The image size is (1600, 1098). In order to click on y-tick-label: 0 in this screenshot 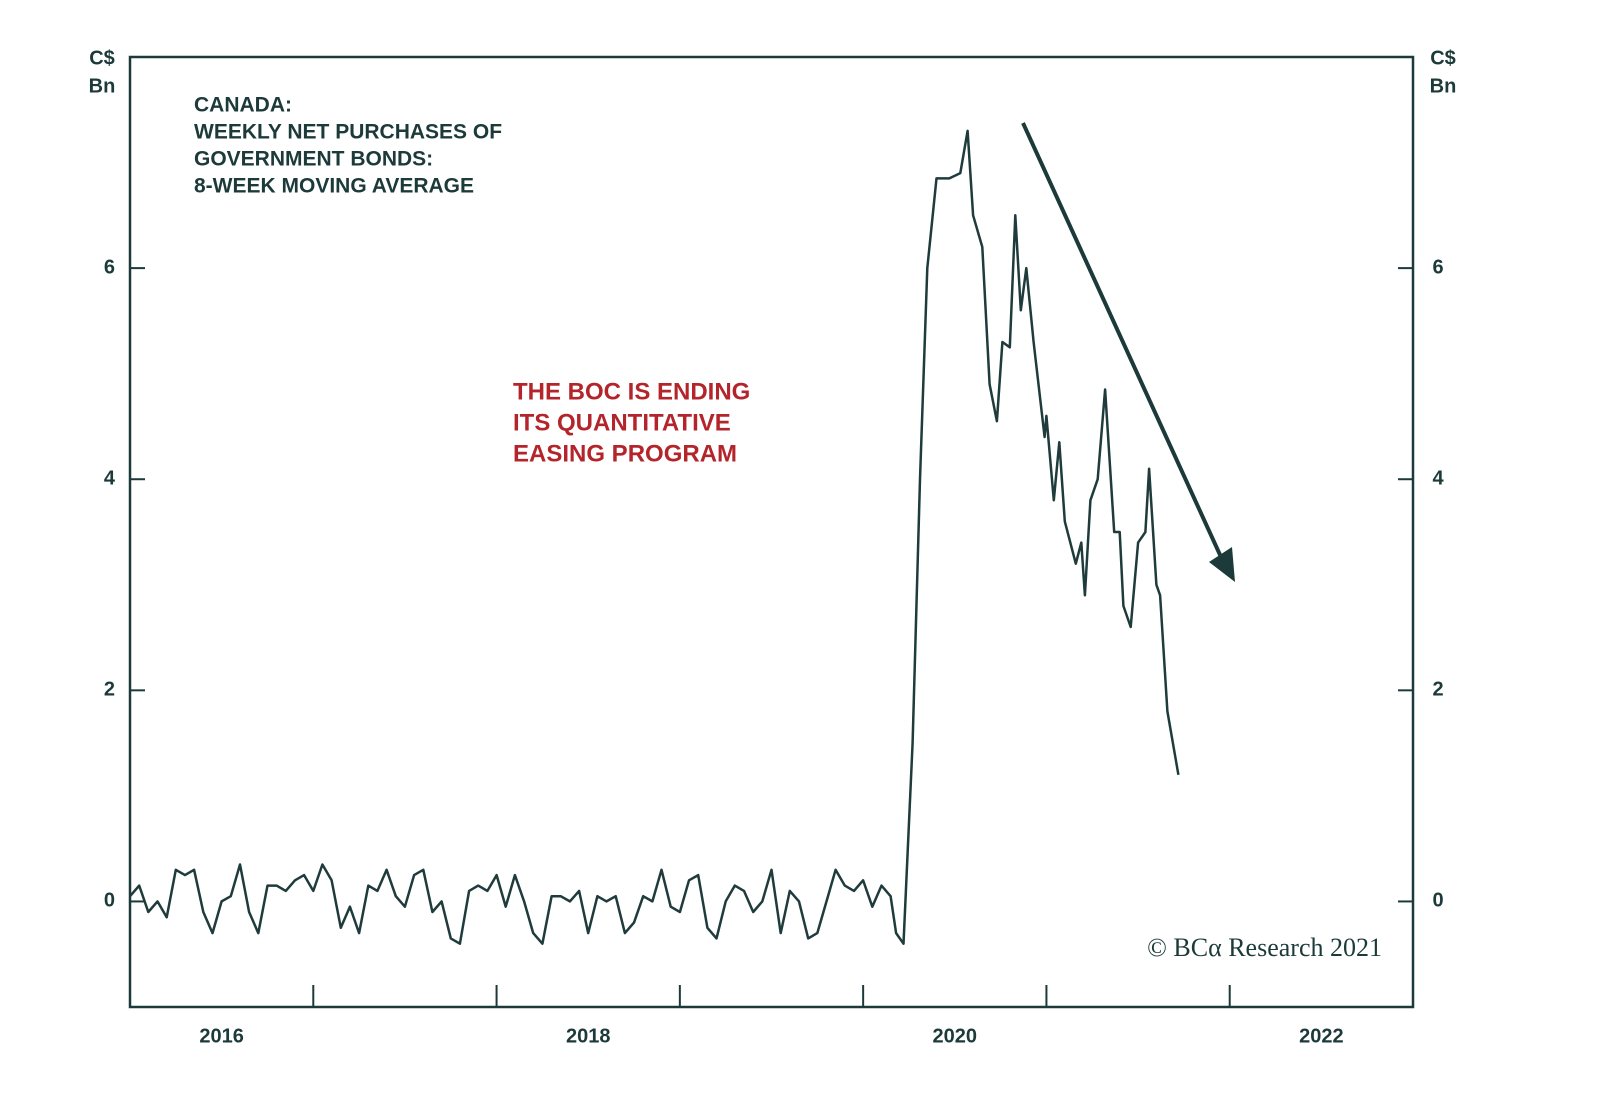, I will do `click(109, 901)`.